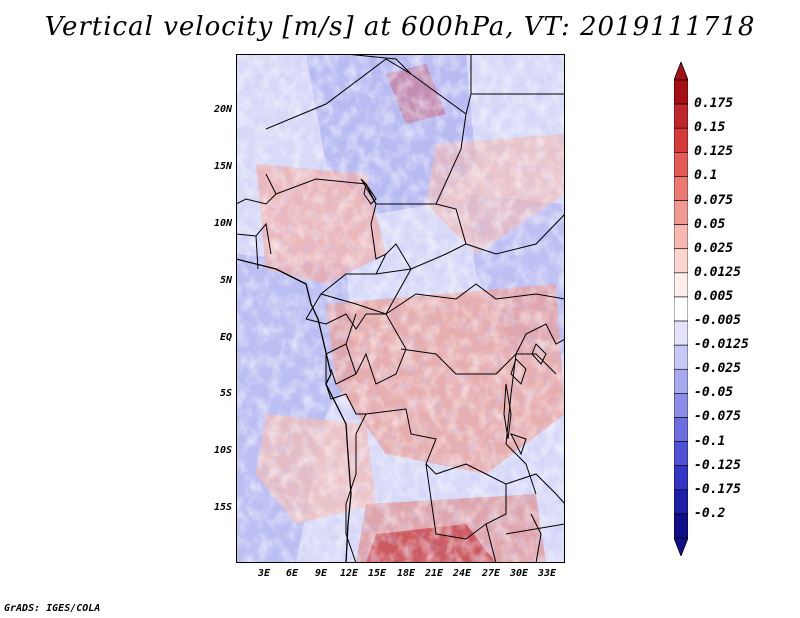 The height and width of the screenshot is (618, 800). What do you see at coordinates (710, 513) in the screenshot?
I see `colorbar-level-label: -0.2` at bounding box center [710, 513].